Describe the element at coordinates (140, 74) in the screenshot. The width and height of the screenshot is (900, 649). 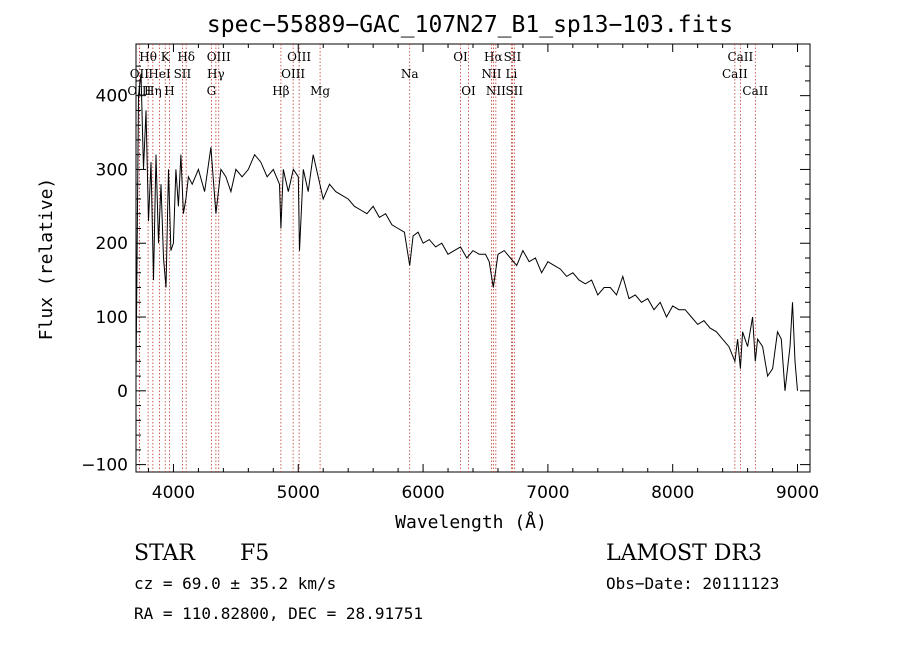
I see `spectral-line-label: OII` at that location.